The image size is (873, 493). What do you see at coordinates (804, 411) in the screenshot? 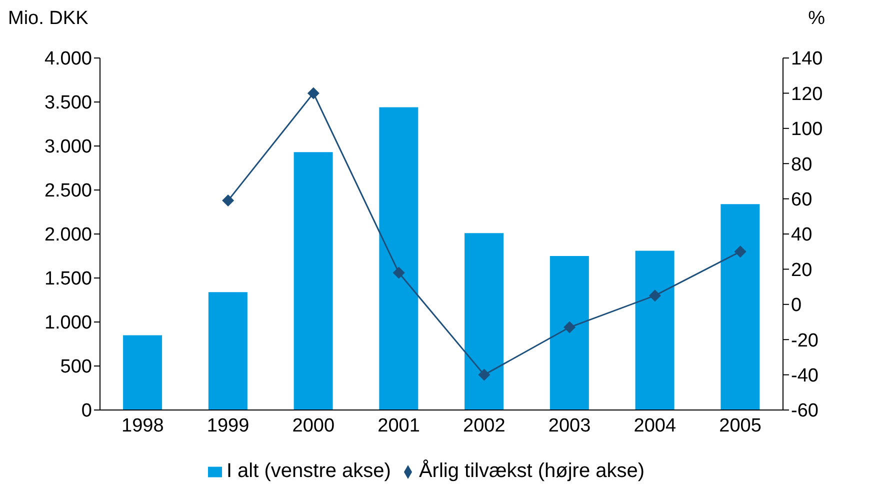
I see `y2-tick-label: -60` at bounding box center [804, 411].